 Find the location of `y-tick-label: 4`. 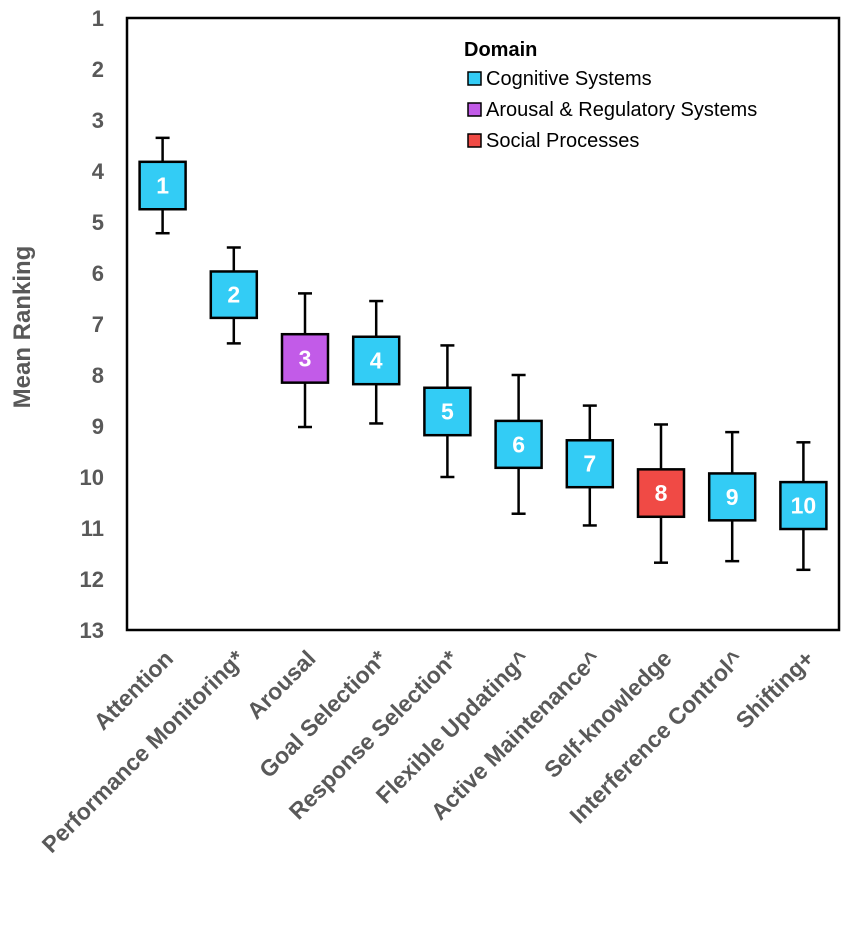

y-tick-label: 4 is located at coordinates (98, 171).